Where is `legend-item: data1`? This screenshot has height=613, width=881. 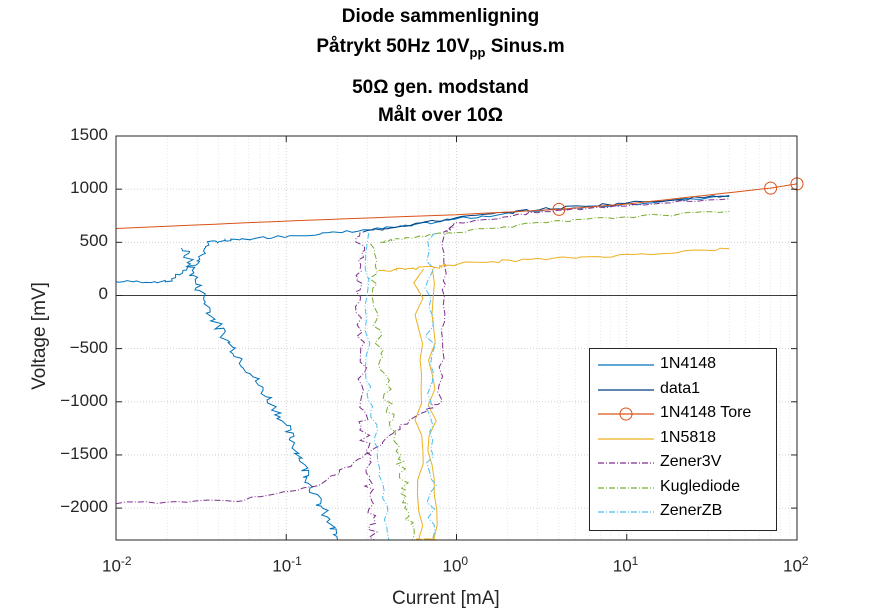
legend-item: data1 is located at coordinates (683, 390).